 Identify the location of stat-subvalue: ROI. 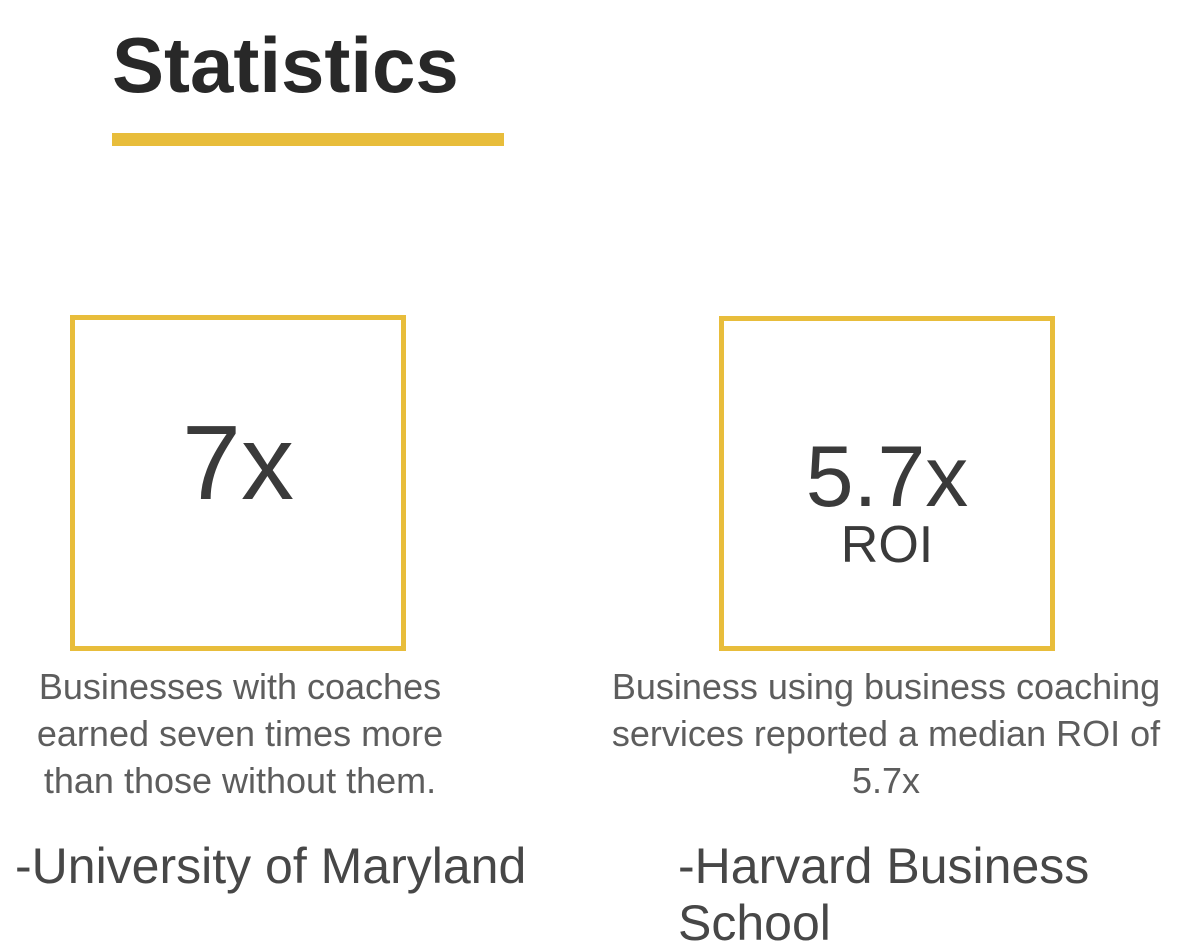
(887, 544).